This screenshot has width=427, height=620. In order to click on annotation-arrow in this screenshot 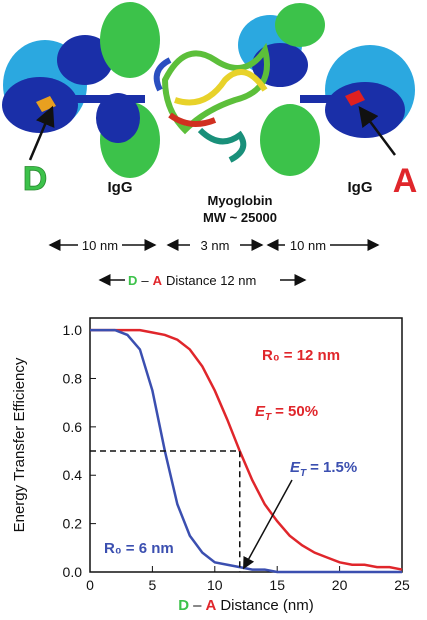, I will do `click(268, 524)`.